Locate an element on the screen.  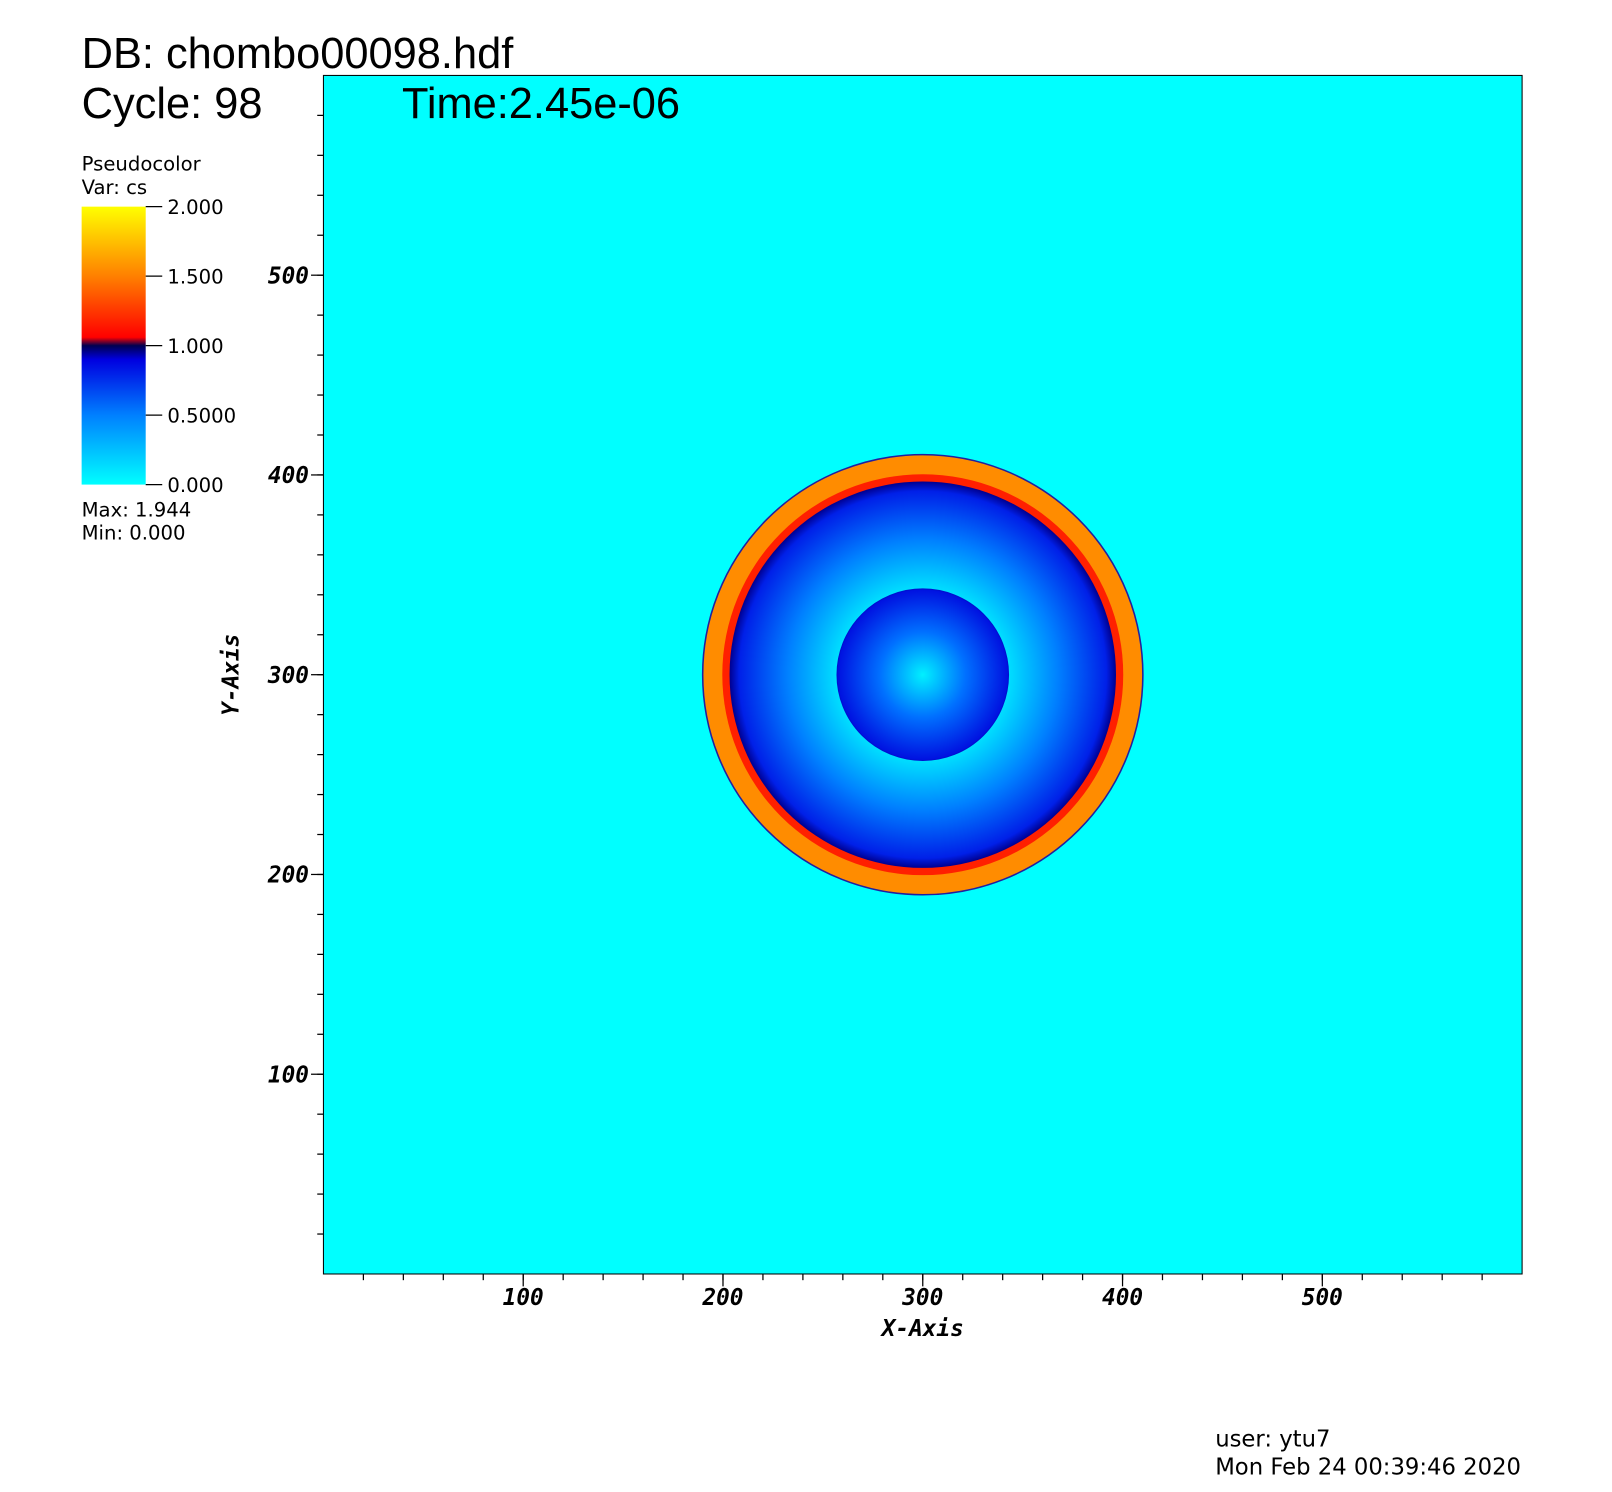
y-tick-label: 300 is located at coordinates (288, 676).